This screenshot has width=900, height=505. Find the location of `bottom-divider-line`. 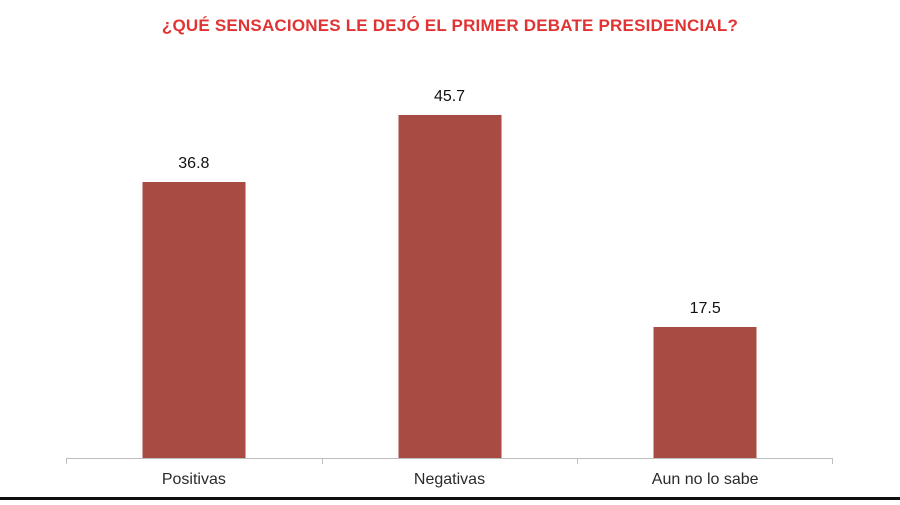

bottom-divider-line is located at coordinates (450, 498).